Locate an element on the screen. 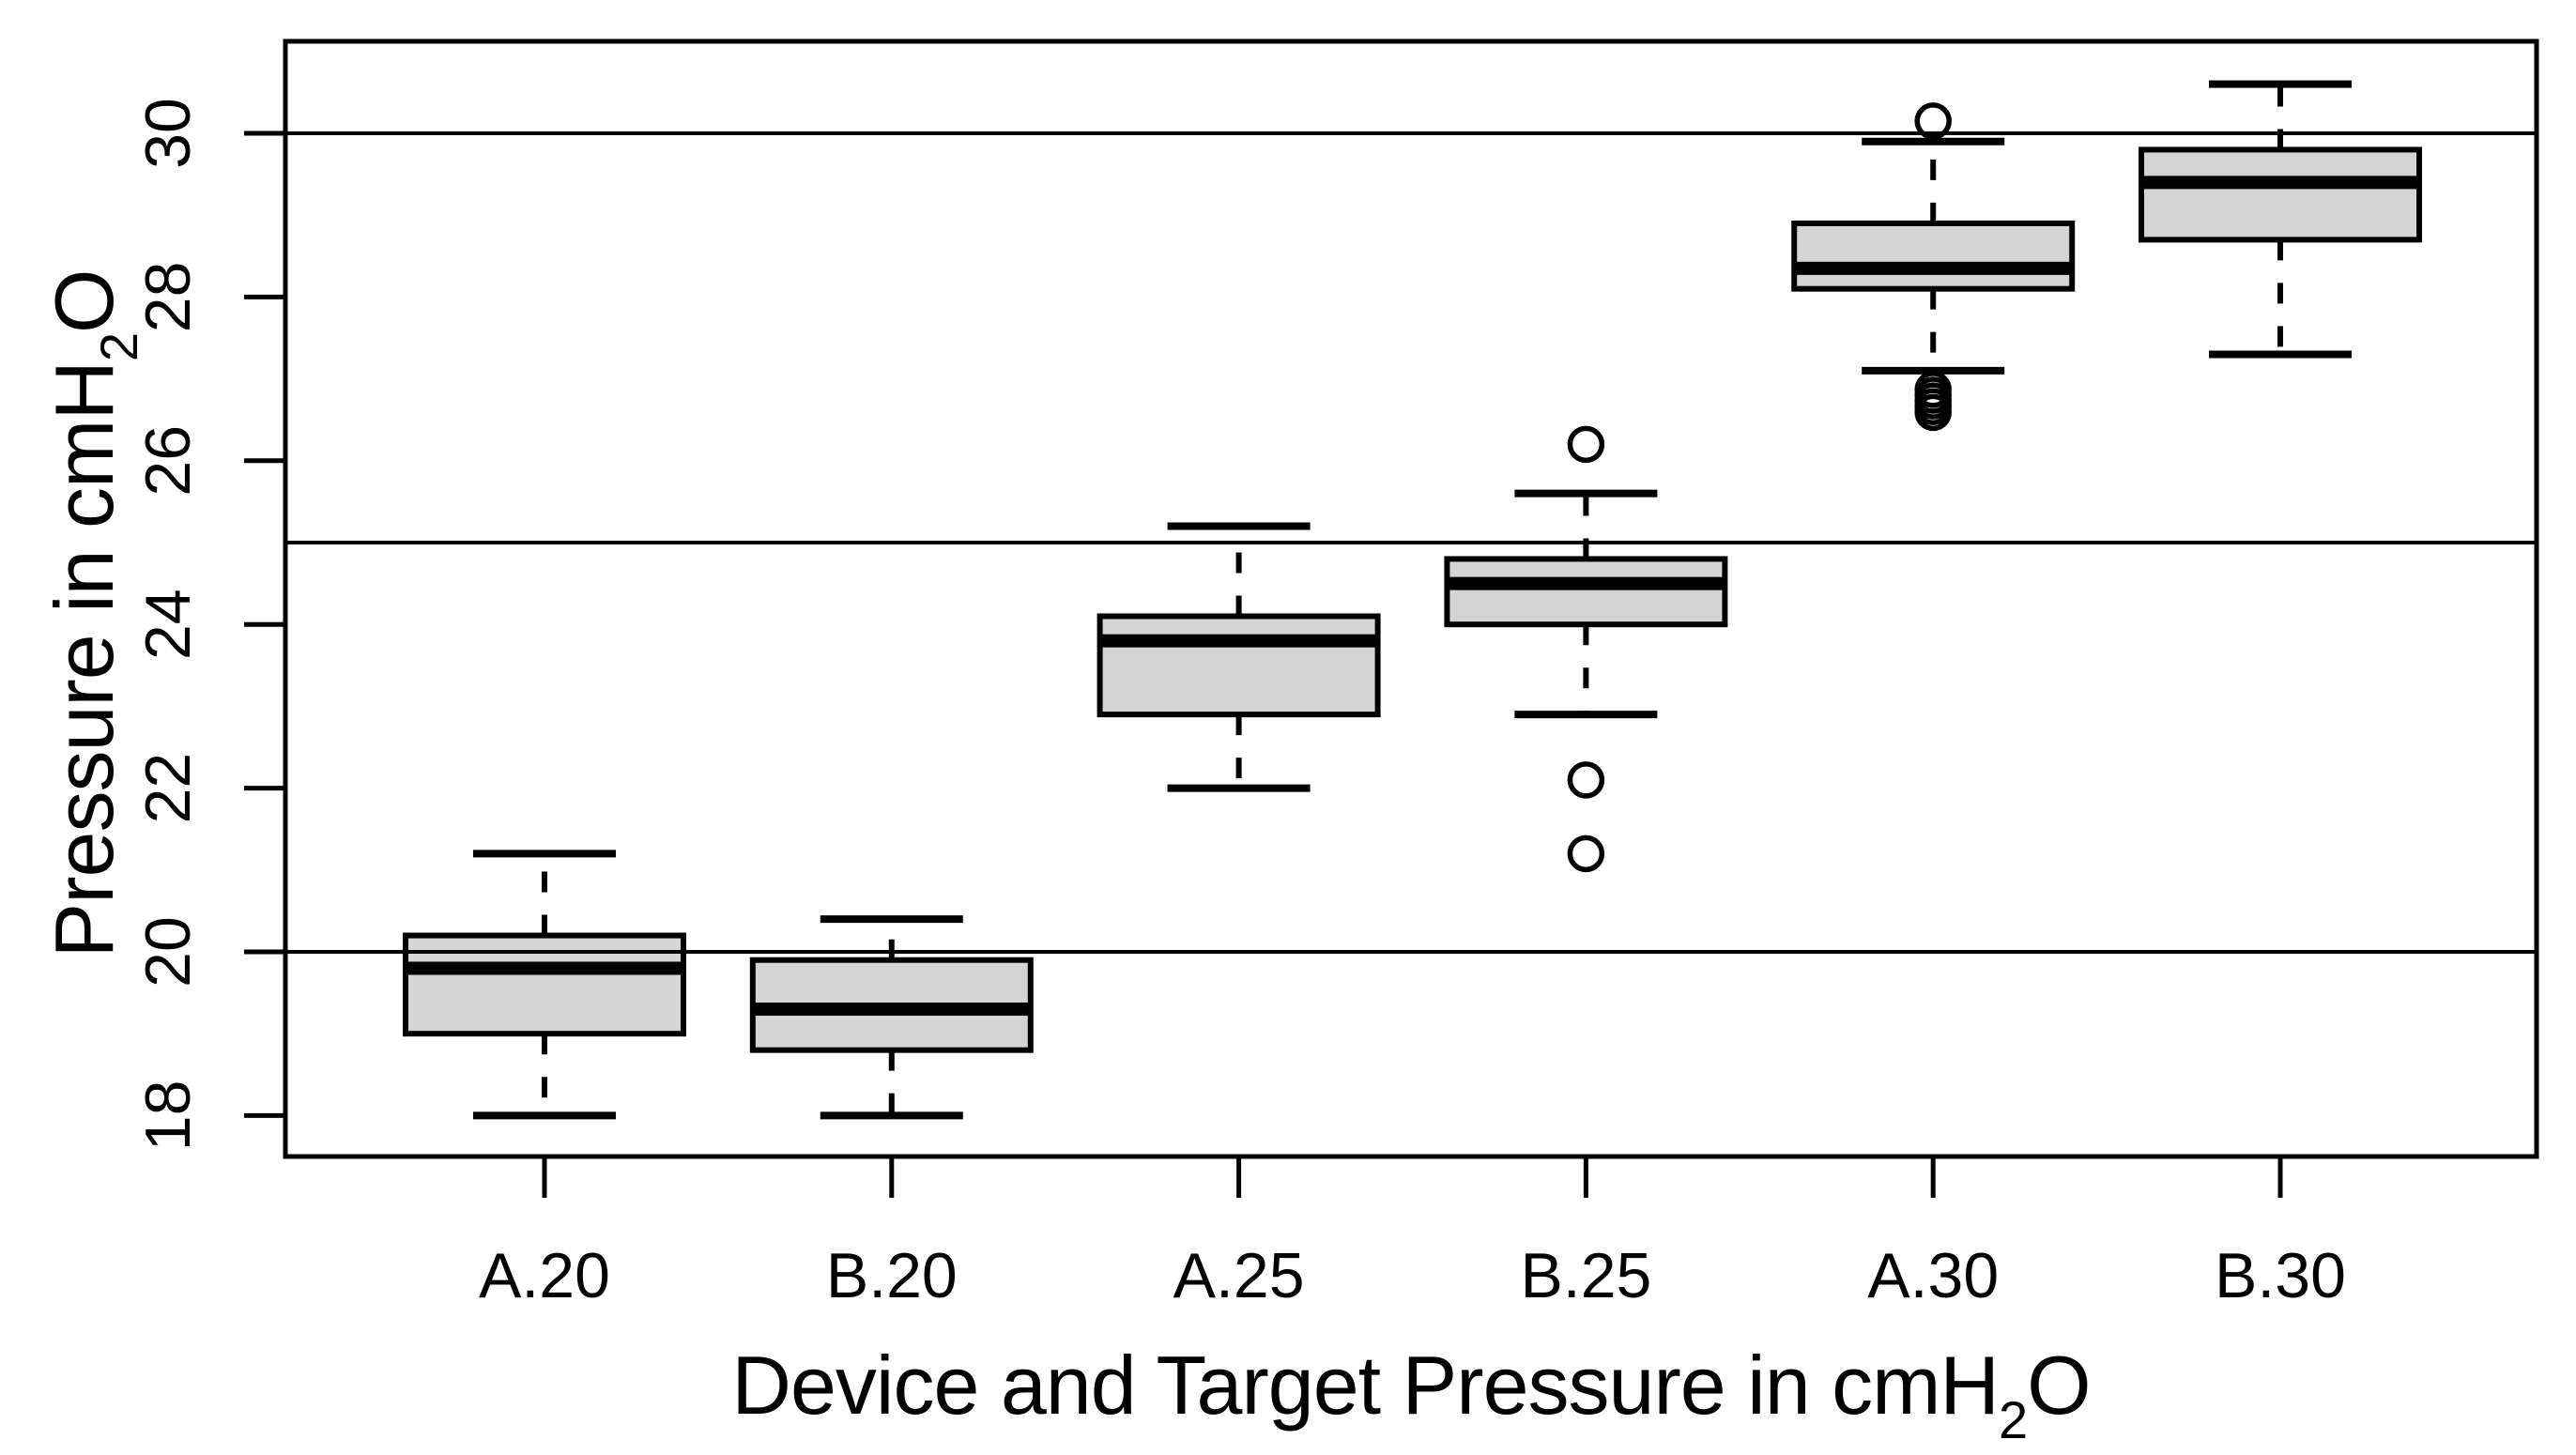 This screenshot has height=1455, width=2576. boxplot-B.25 is located at coordinates (1586, 649).